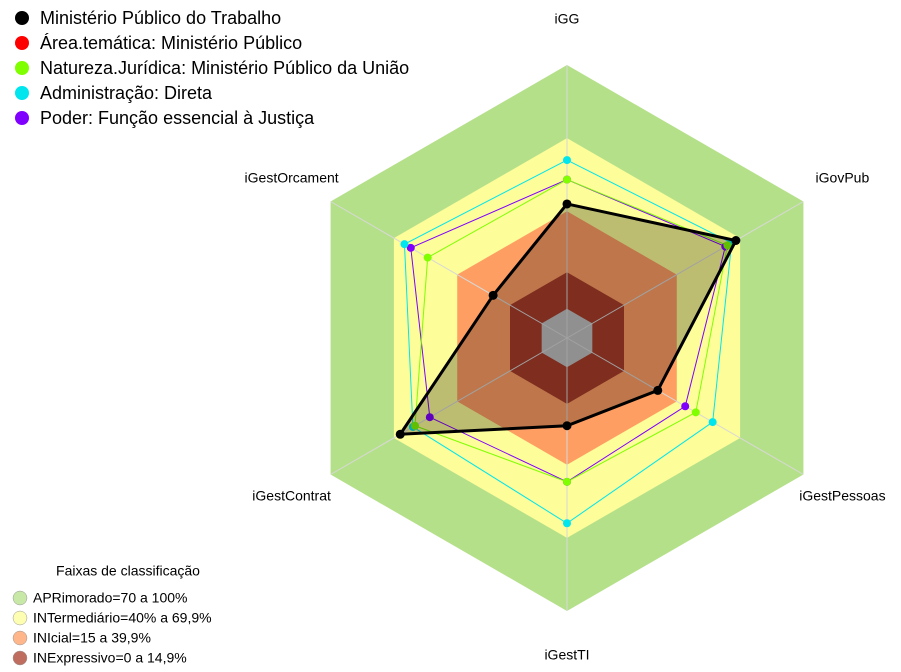 The width and height of the screenshot is (901, 672). I want to click on band-legend-label: APRimorado=70 a 100%, so click(110, 598).